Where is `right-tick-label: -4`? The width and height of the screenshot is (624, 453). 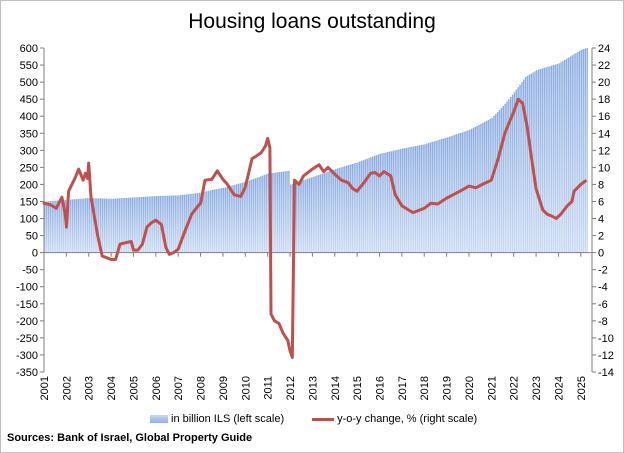
right-tick-label: -4 is located at coordinates (603, 288).